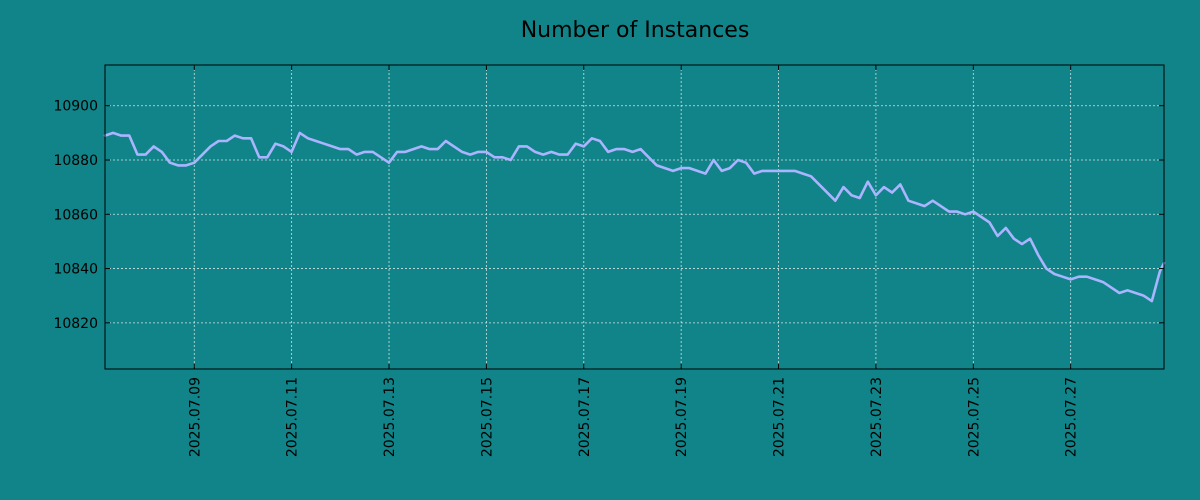  Describe the element at coordinates (780, 417) in the screenshot. I see `x-tick-label: 2025.07.21` at that location.